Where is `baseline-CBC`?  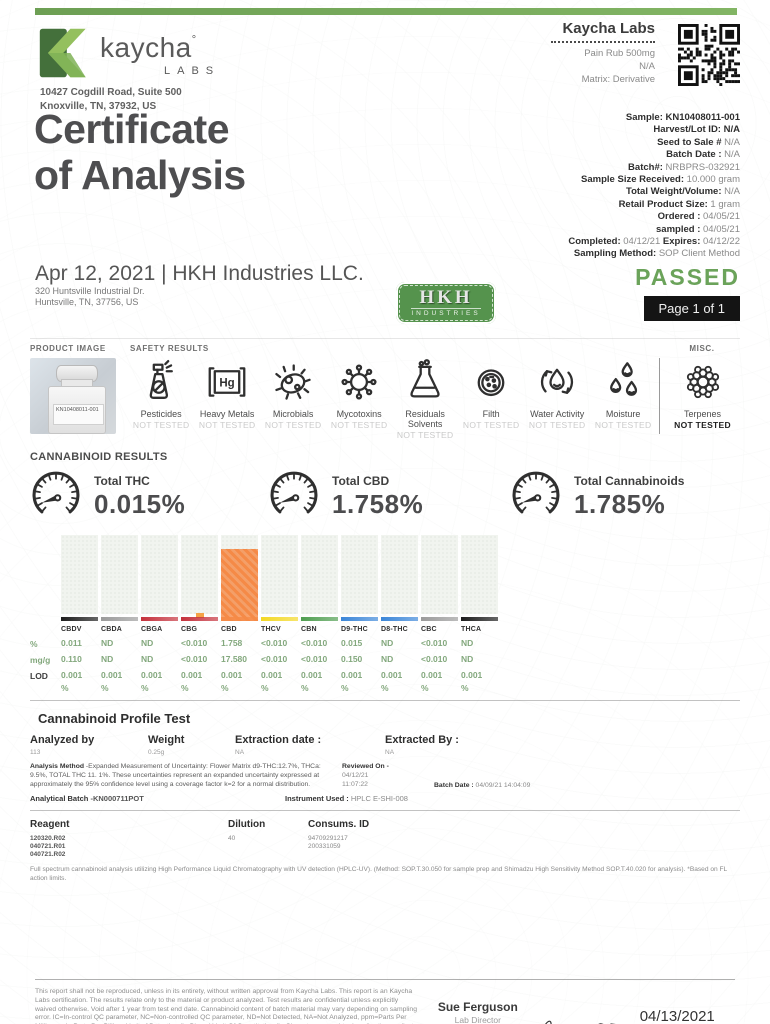 baseline-CBC is located at coordinates (439, 619).